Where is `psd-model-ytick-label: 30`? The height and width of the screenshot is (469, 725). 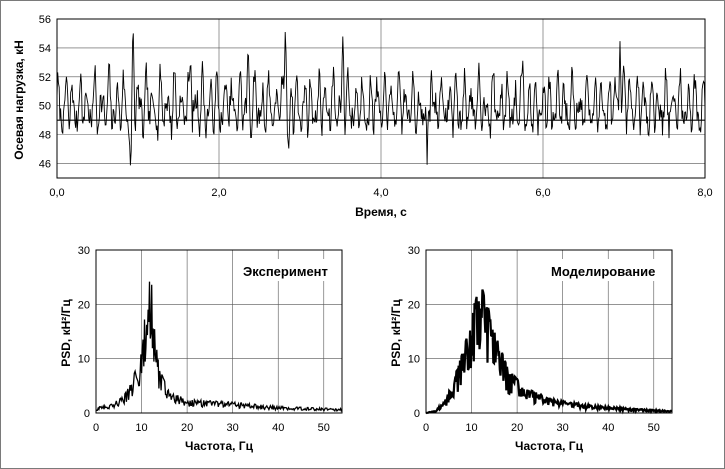 psd-model-ytick-label: 30 is located at coordinates (414, 251).